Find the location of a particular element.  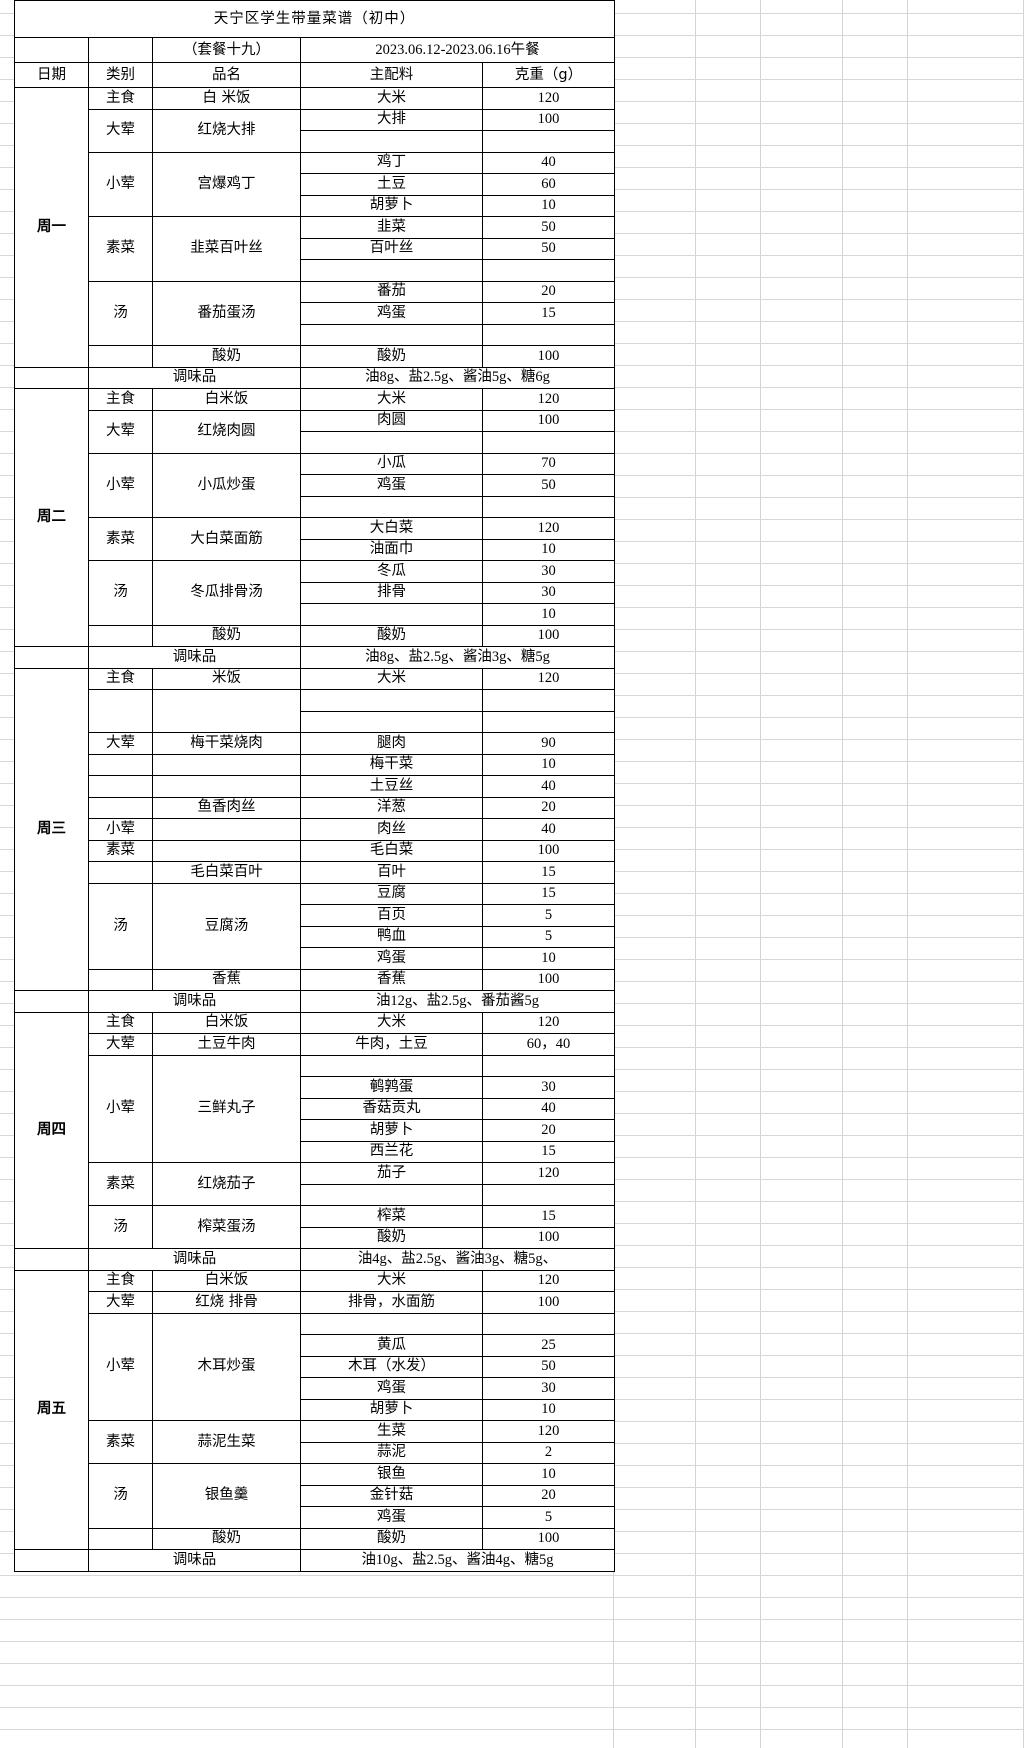

table-row: 汤冬瓜排骨汤 冬瓜 30 is located at coordinates (315, 593).